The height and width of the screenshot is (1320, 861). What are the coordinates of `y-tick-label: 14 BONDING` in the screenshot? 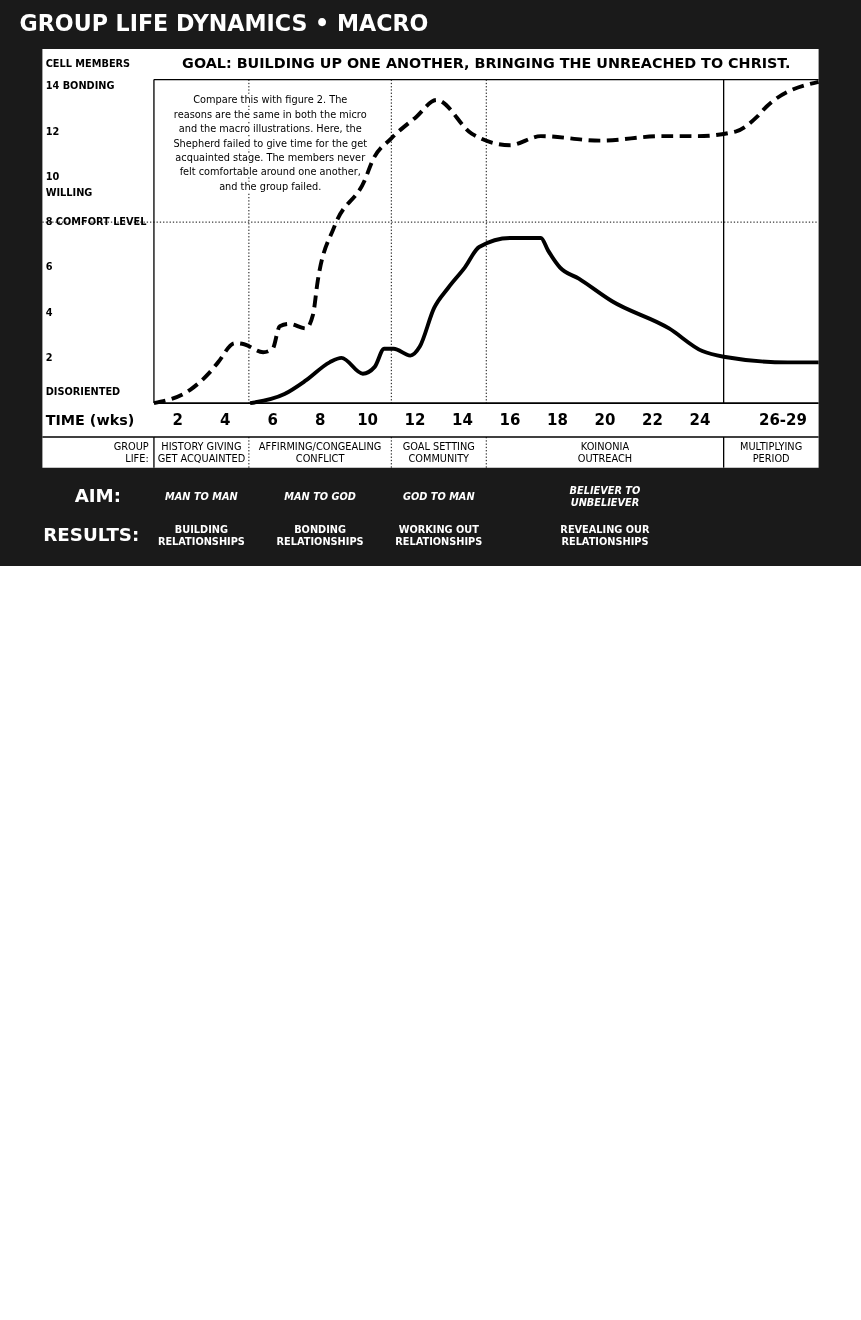 It's located at (80, 86).